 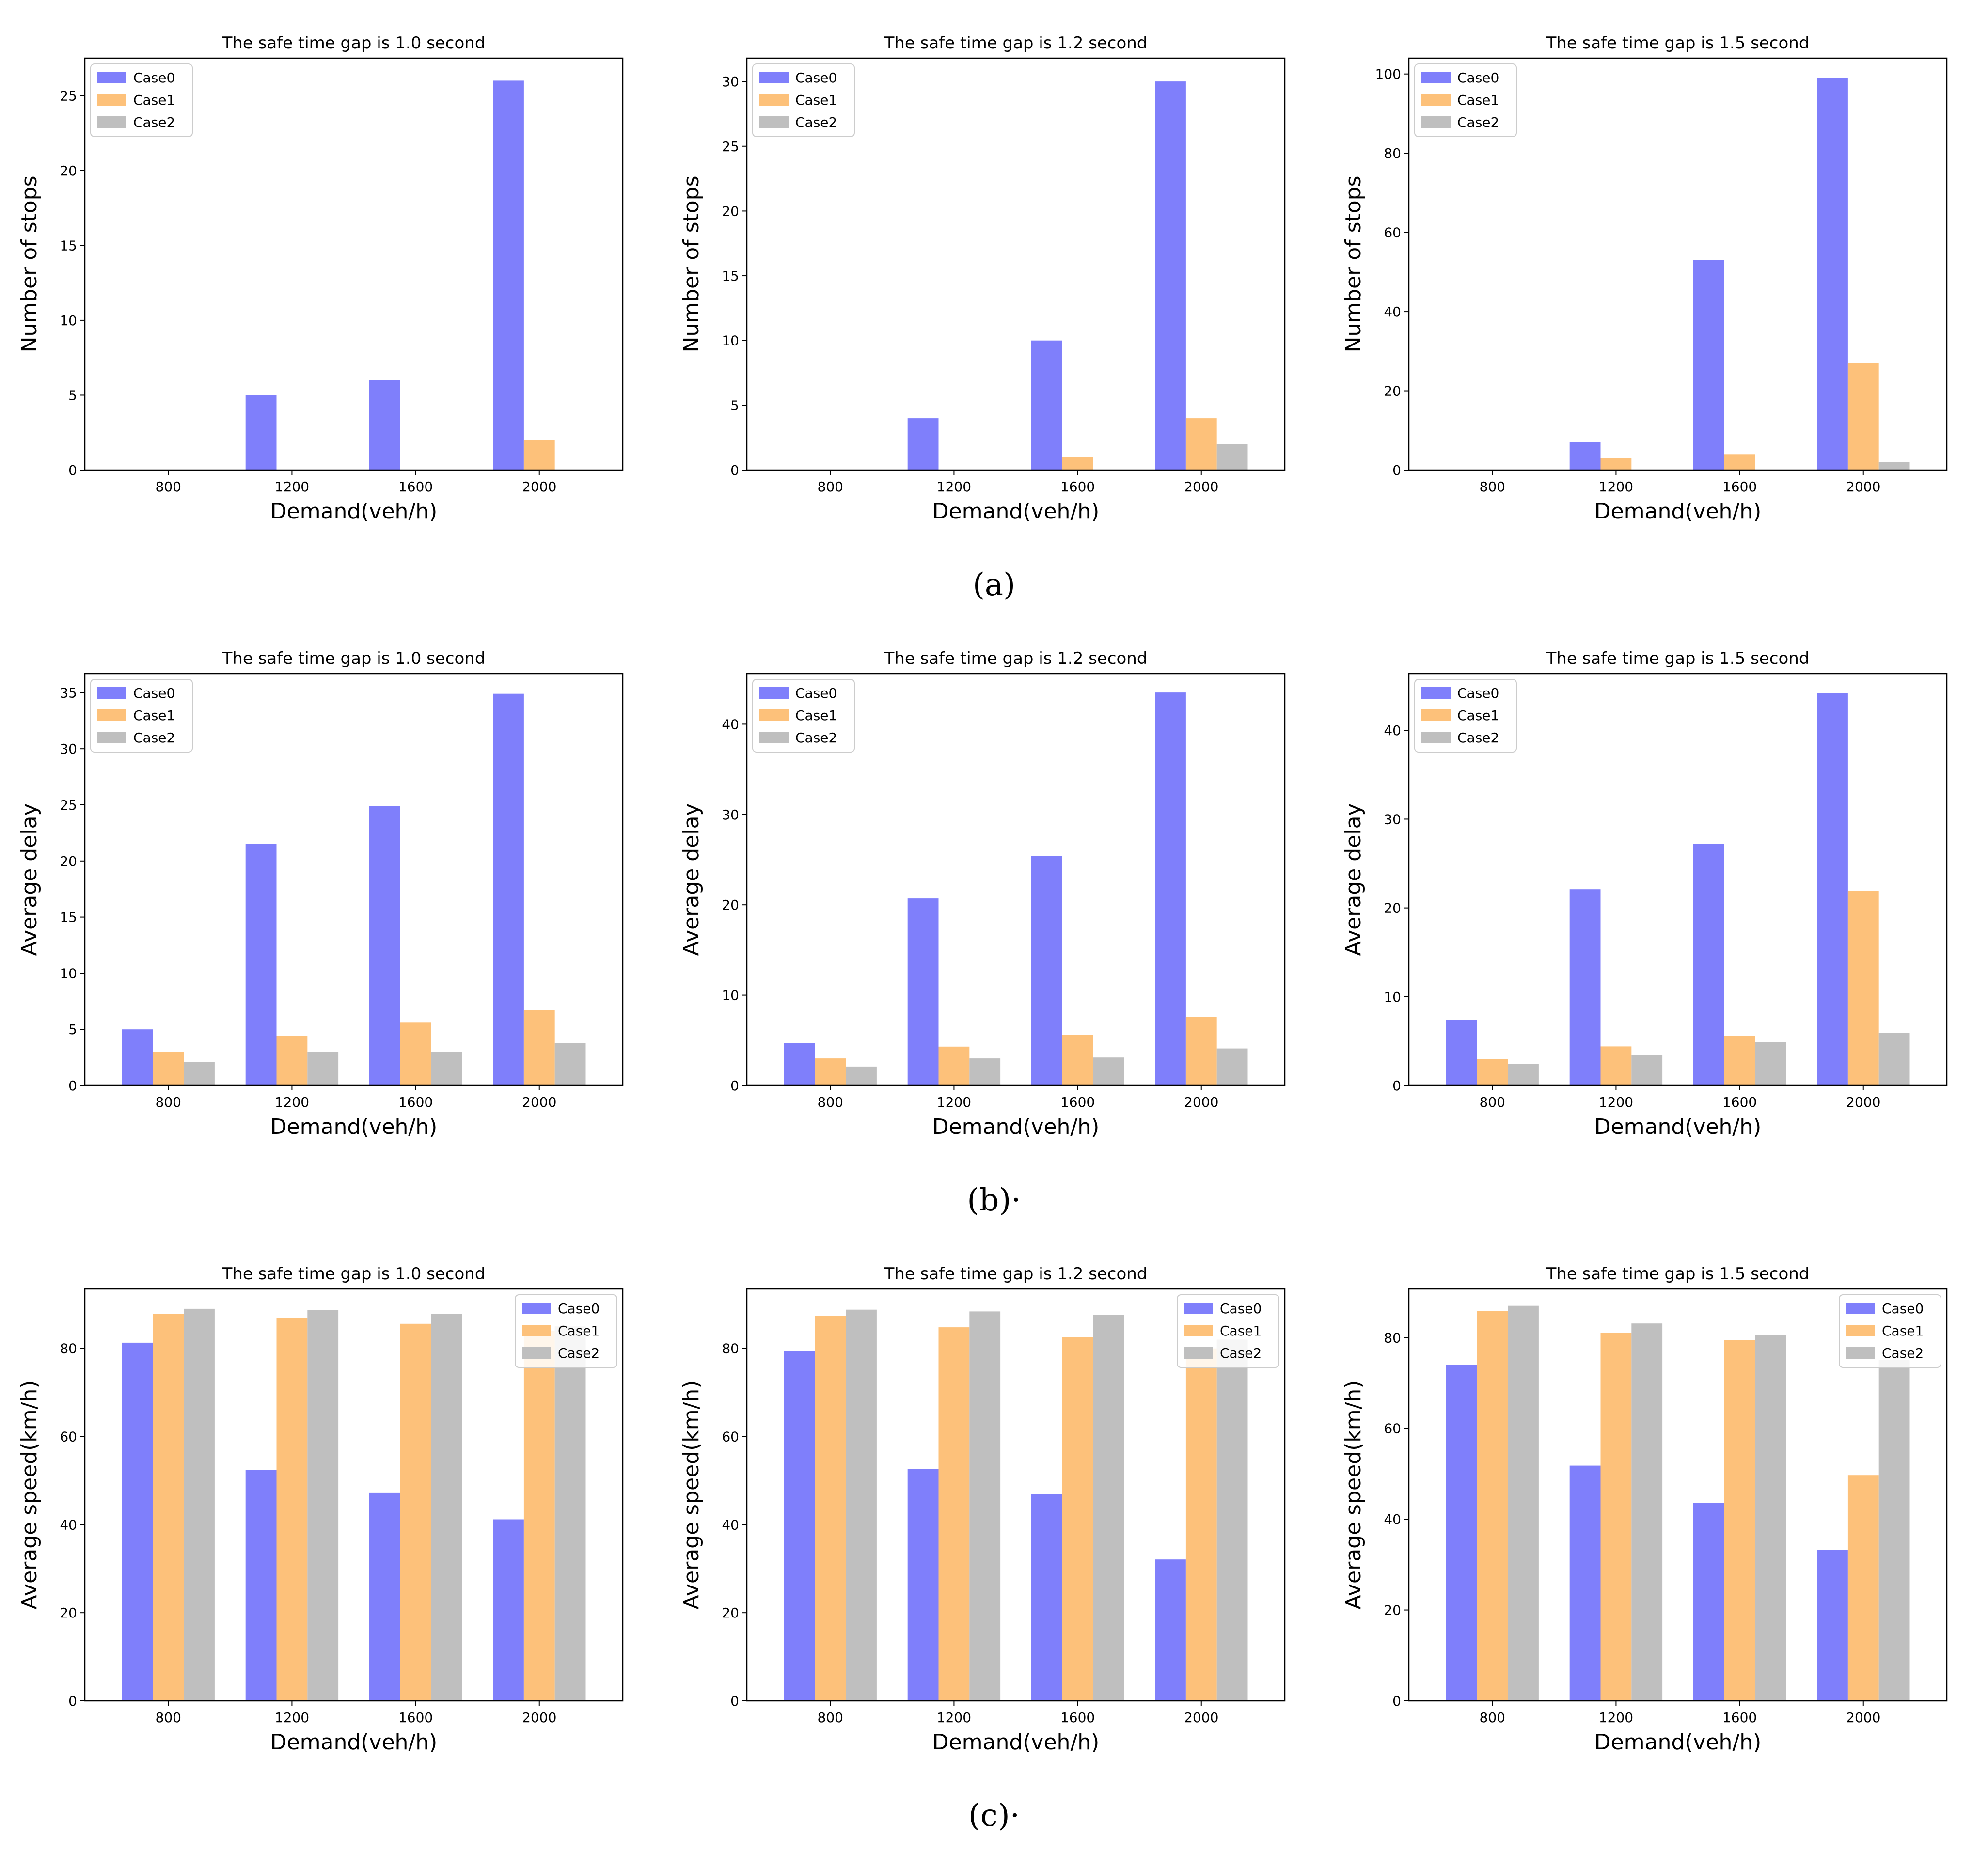 What do you see at coordinates (1392, 233) in the screenshot?
I see `y-tick-label: 60` at bounding box center [1392, 233].